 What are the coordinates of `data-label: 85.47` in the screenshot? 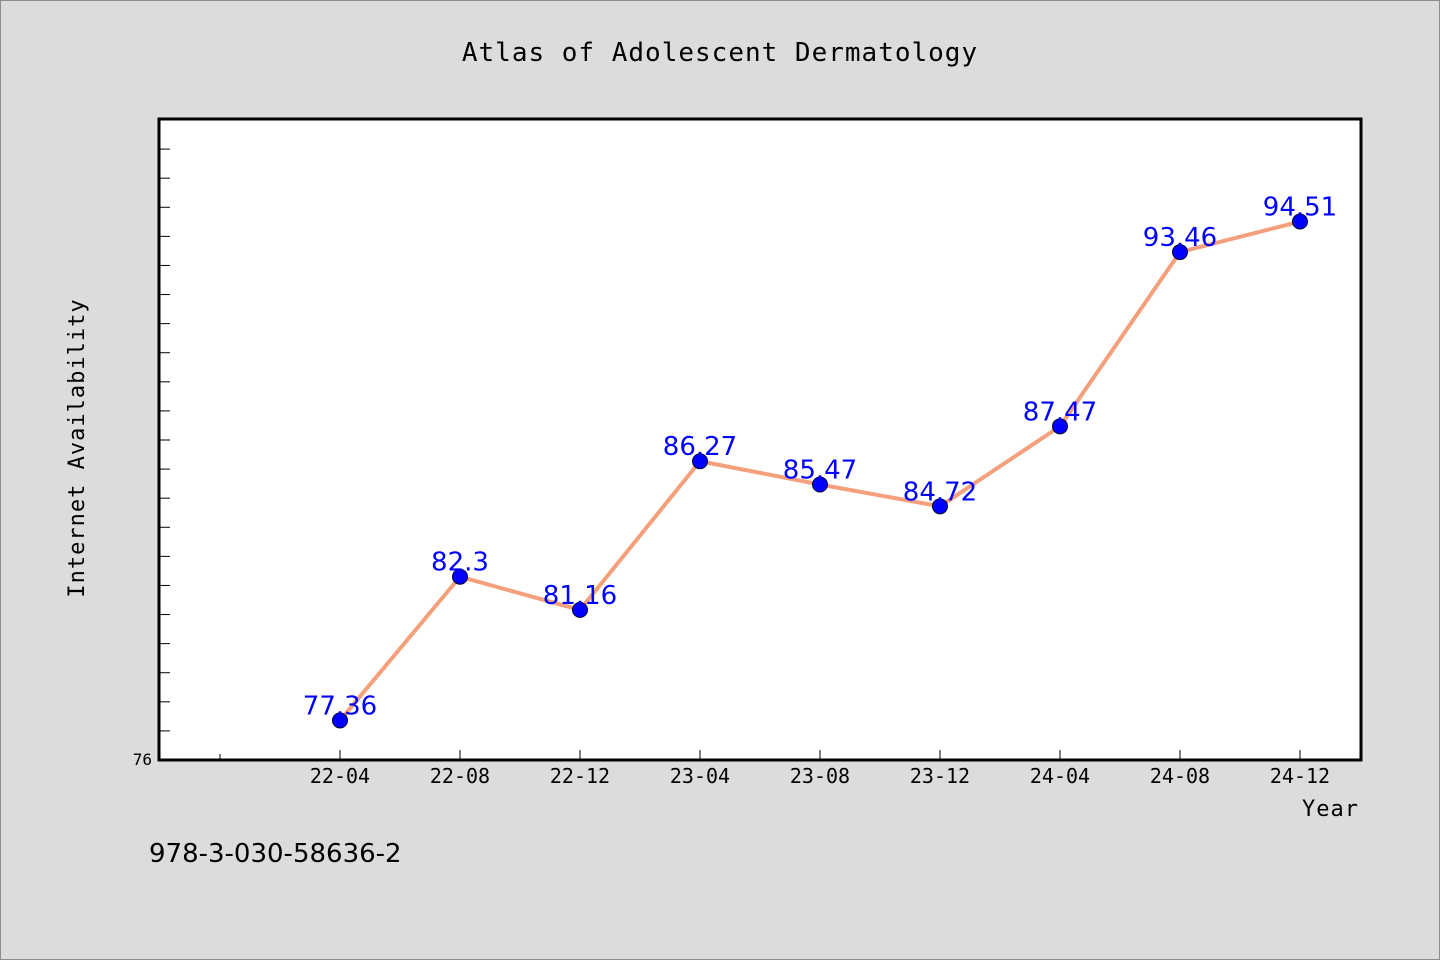 It's located at (820, 471).